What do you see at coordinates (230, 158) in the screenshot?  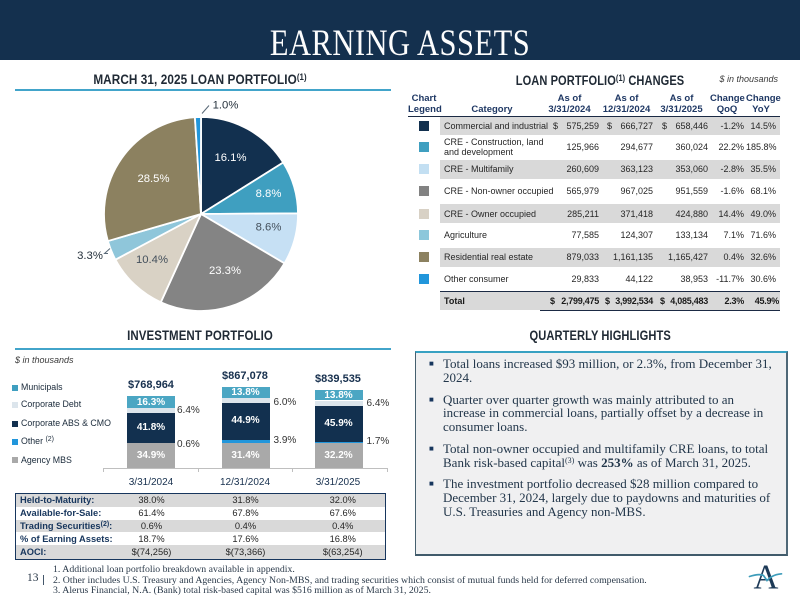 I see `svg-text: 16.1%` at bounding box center [230, 158].